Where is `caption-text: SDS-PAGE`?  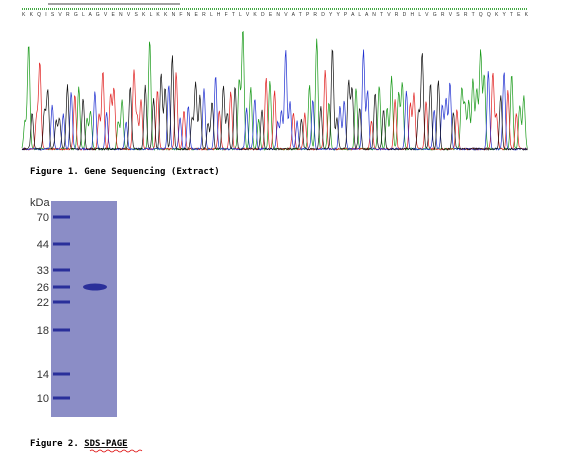
caption-text: SDS-PAGE is located at coordinates (105, 444).